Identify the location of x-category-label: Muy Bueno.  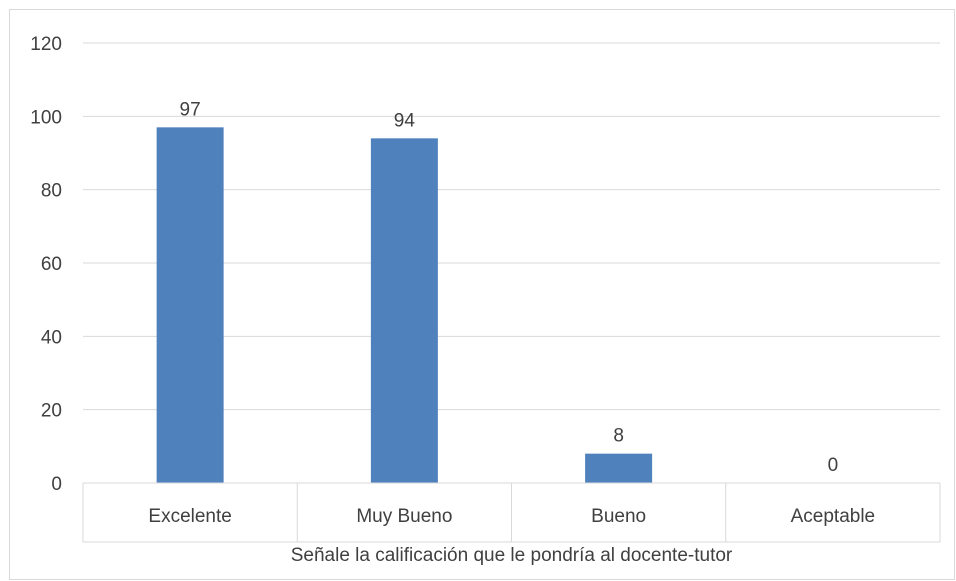
(404, 516).